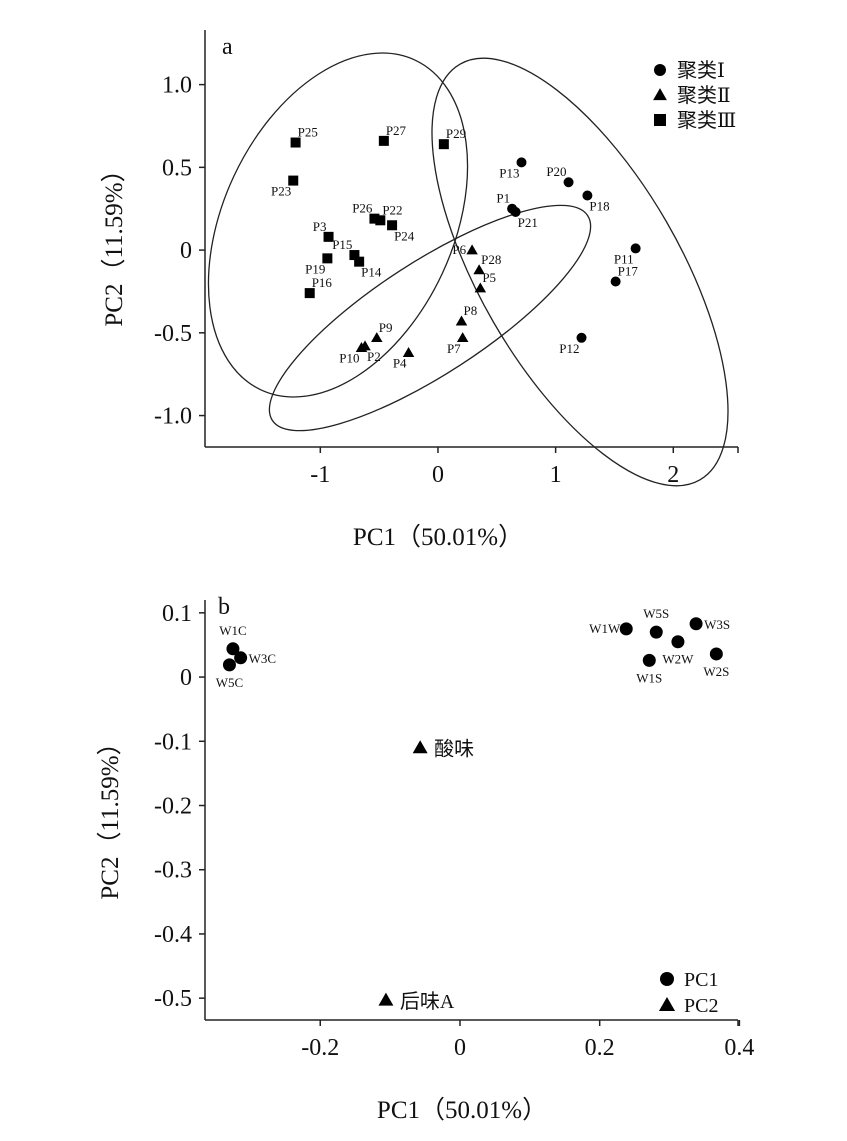 The height and width of the screenshot is (1141, 847). Describe the element at coordinates (717, 624) in the screenshot. I see `point-label: W3S` at that location.